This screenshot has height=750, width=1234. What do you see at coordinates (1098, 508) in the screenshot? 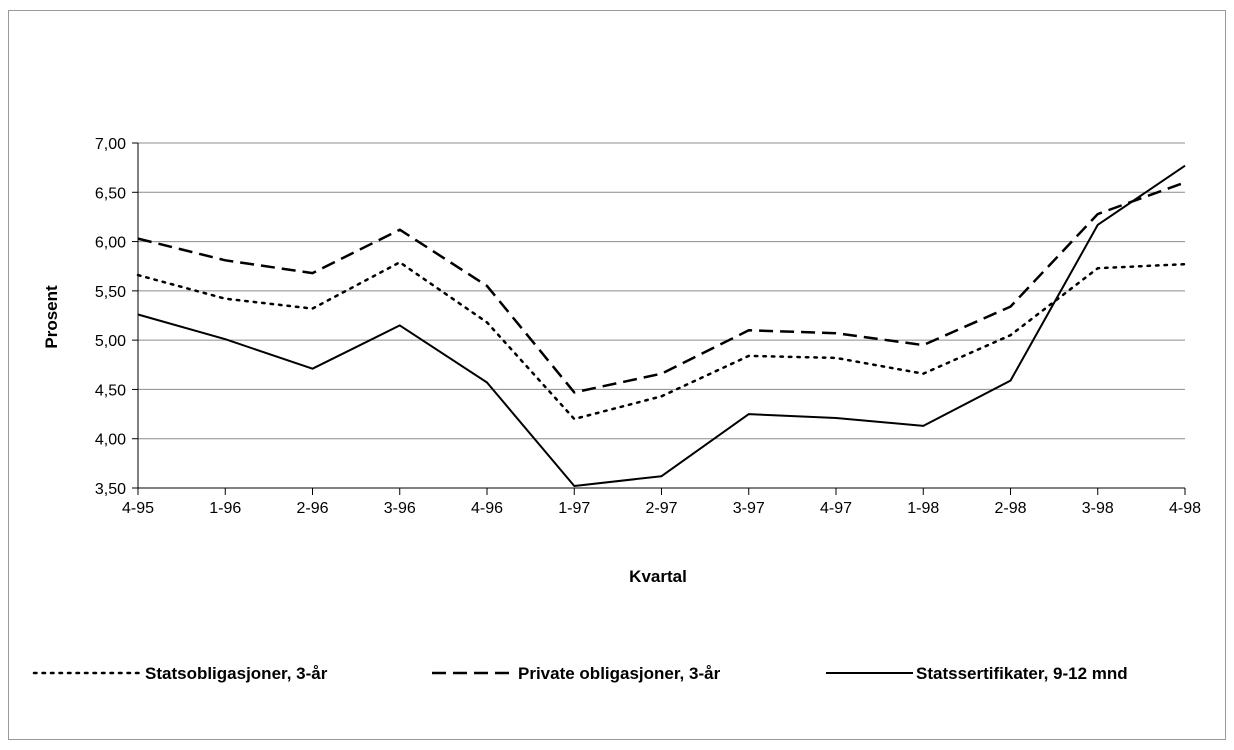
I see `x-tick-label: 3-98` at bounding box center [1098, 508].